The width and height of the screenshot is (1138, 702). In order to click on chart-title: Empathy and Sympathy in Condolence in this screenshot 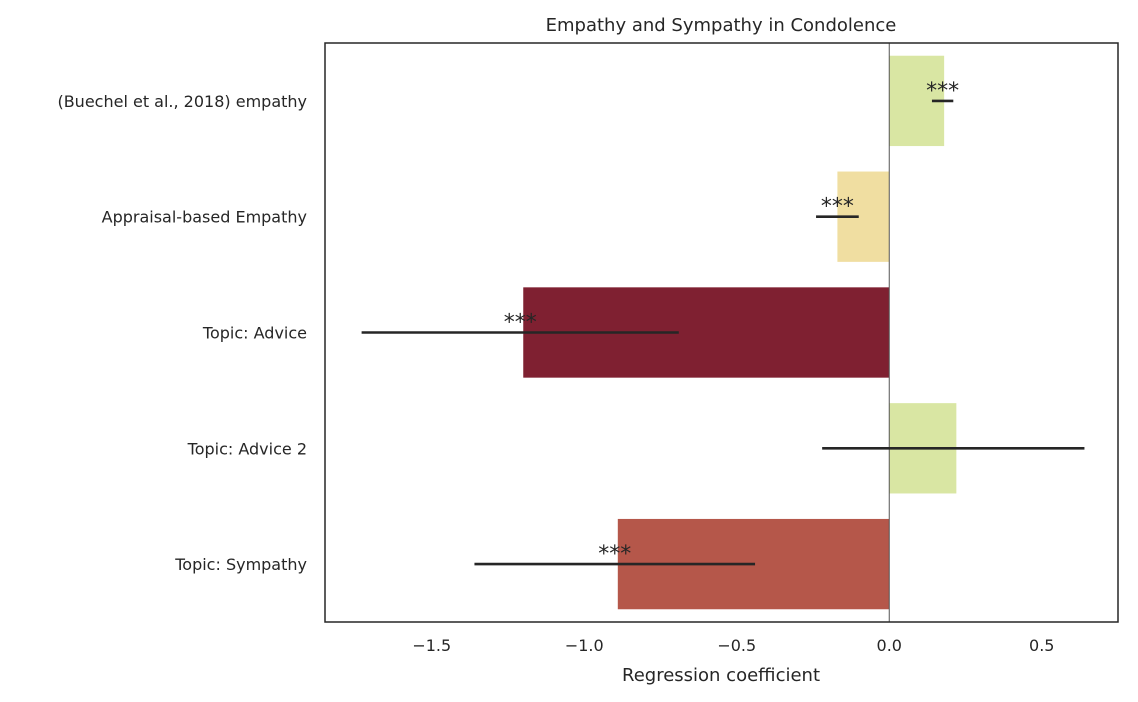, I will do `click(721, 25)`.